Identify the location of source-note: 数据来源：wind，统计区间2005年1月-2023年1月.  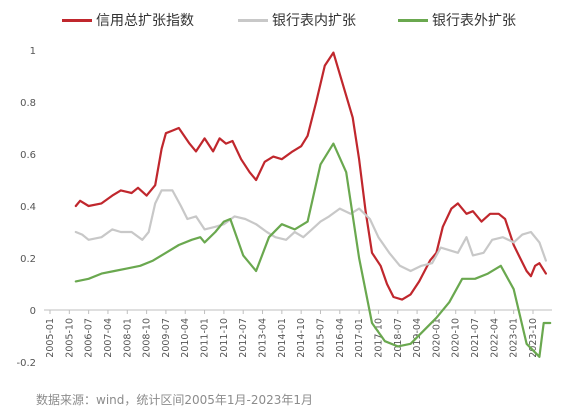
(175, 400).